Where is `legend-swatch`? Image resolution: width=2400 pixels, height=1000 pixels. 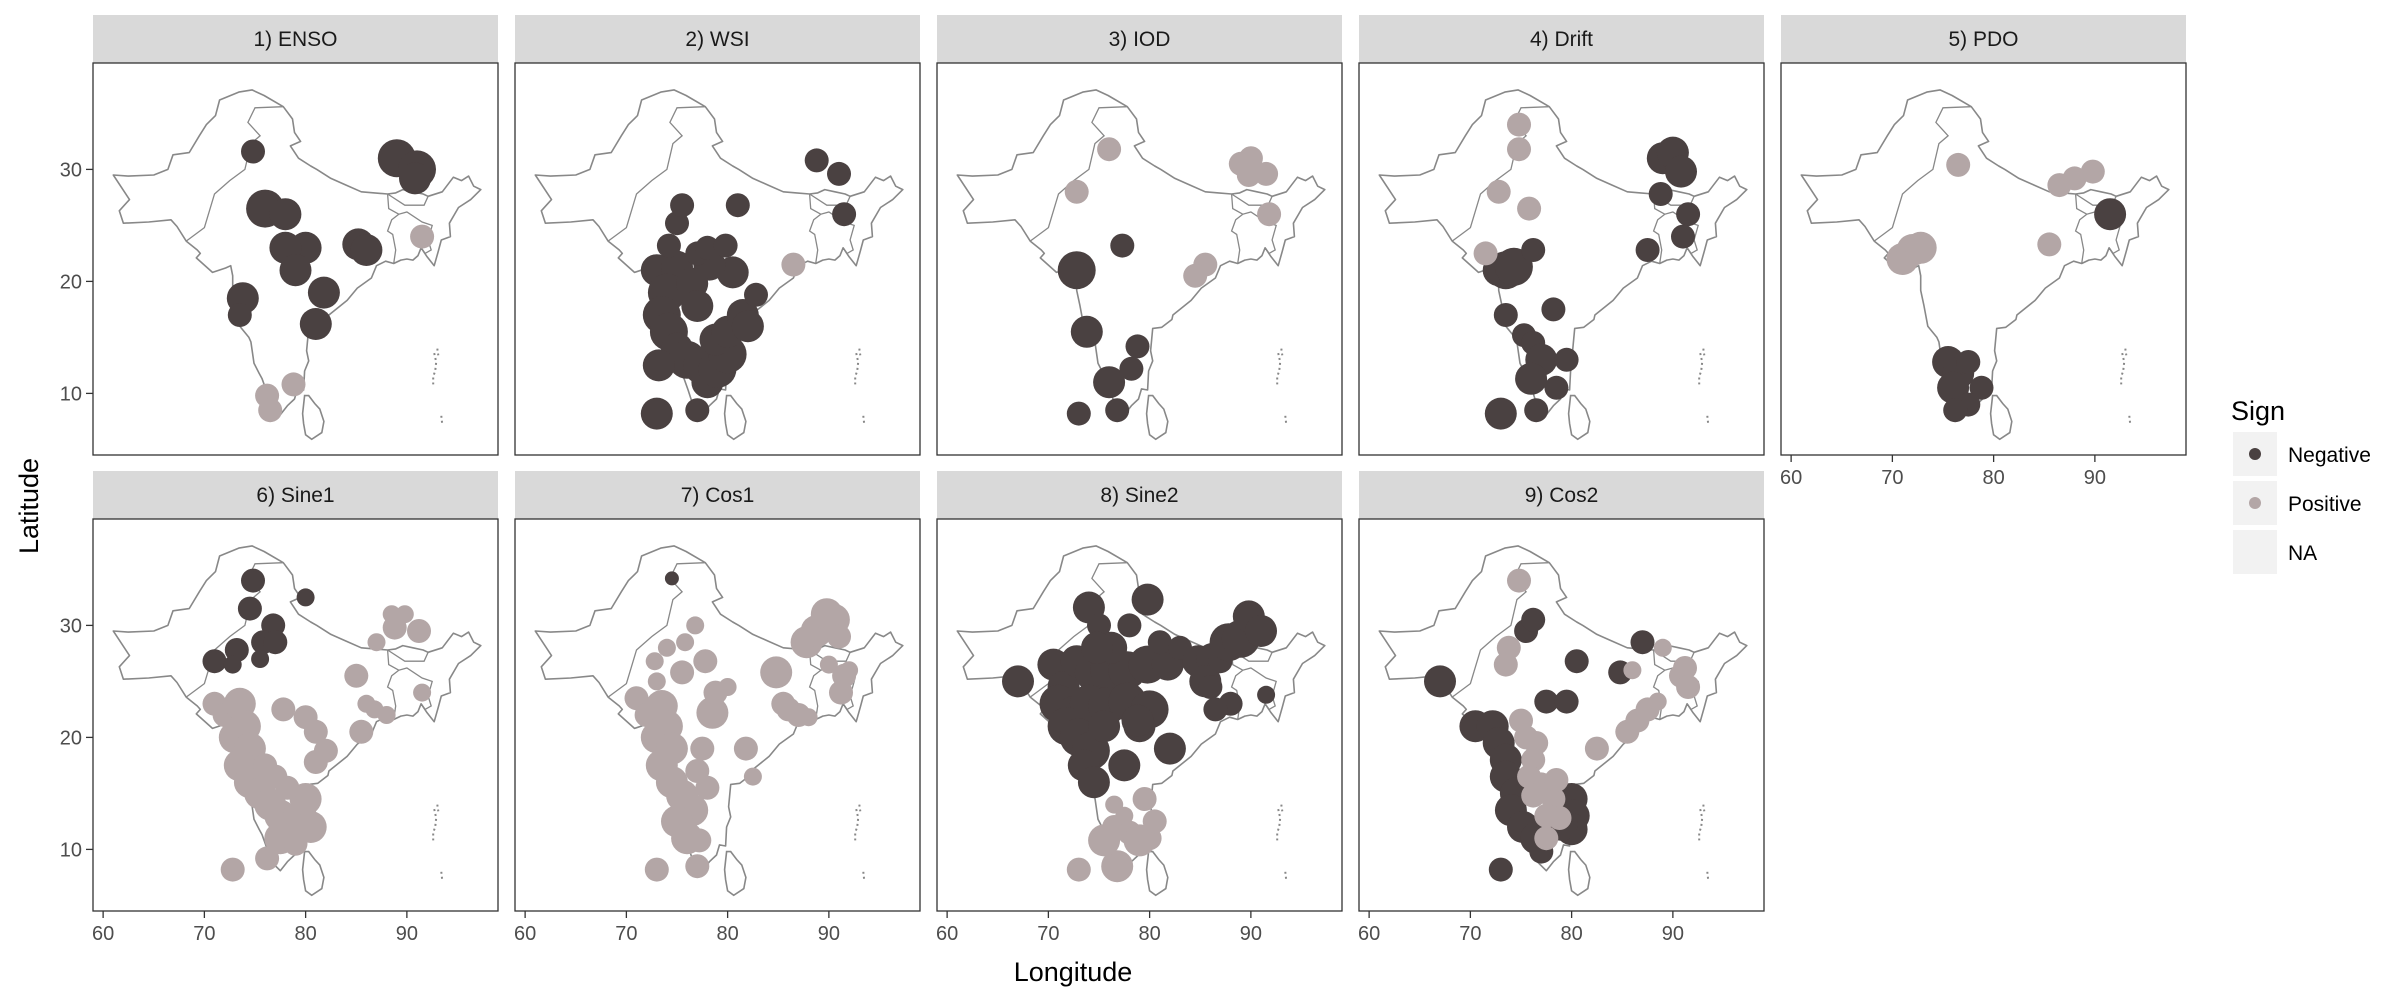
legend-swatch is located at coordinates (2255, 454).